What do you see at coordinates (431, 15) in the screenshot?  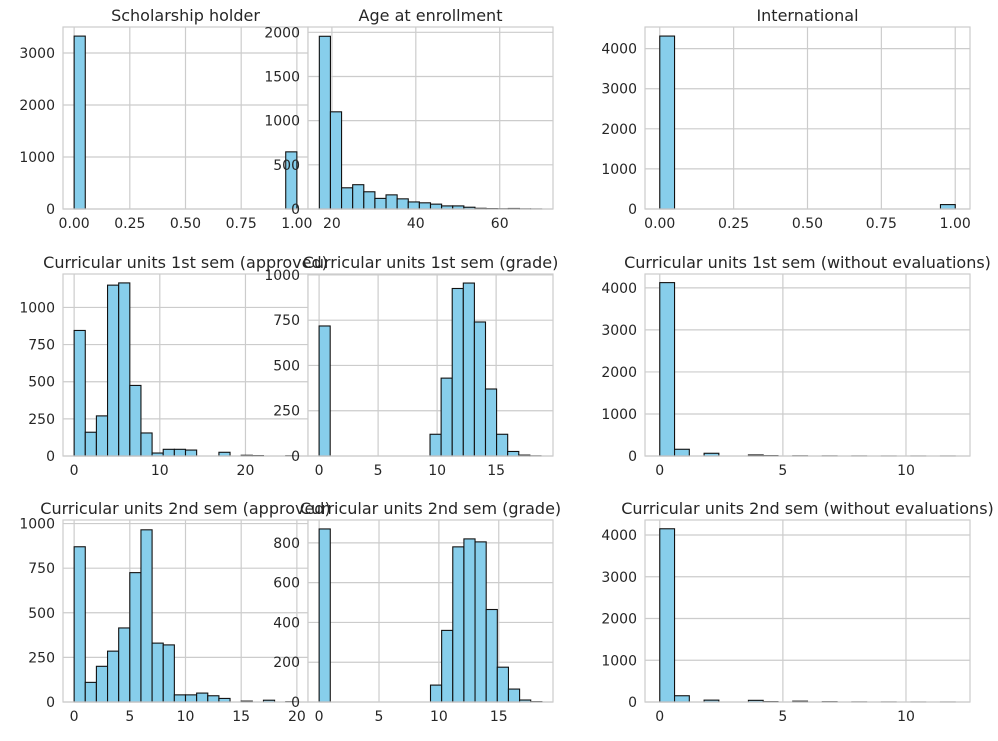 I see `subplot-title: Age at enrollment` at bounding box center [431, 15].